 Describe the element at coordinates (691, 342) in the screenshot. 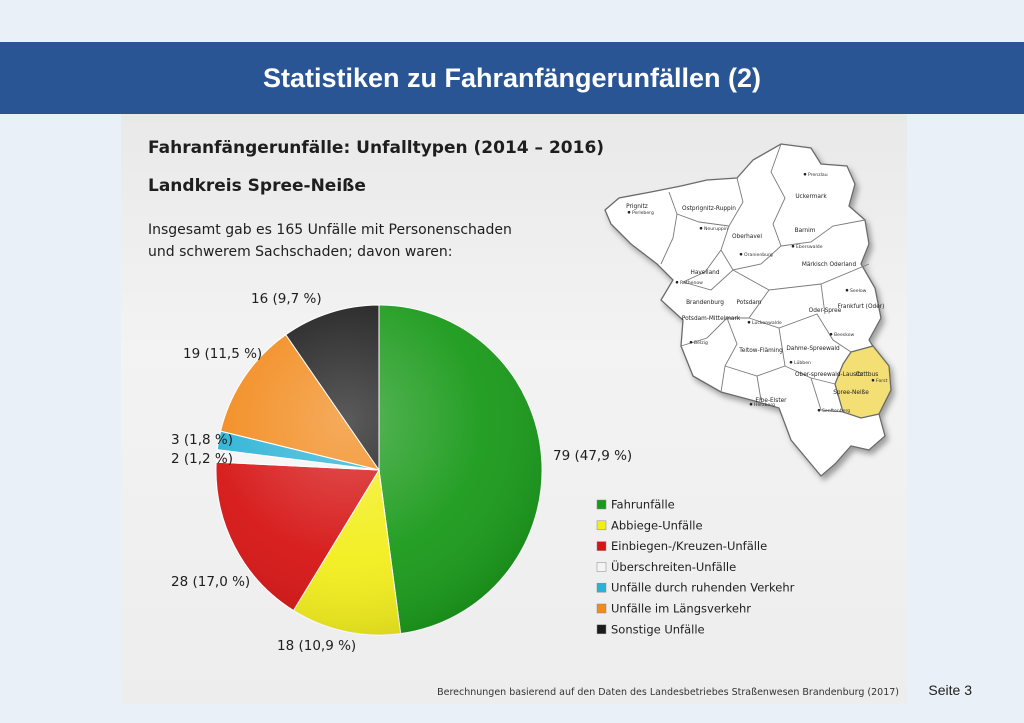

I see `map-town-dot-belzig` at that location.